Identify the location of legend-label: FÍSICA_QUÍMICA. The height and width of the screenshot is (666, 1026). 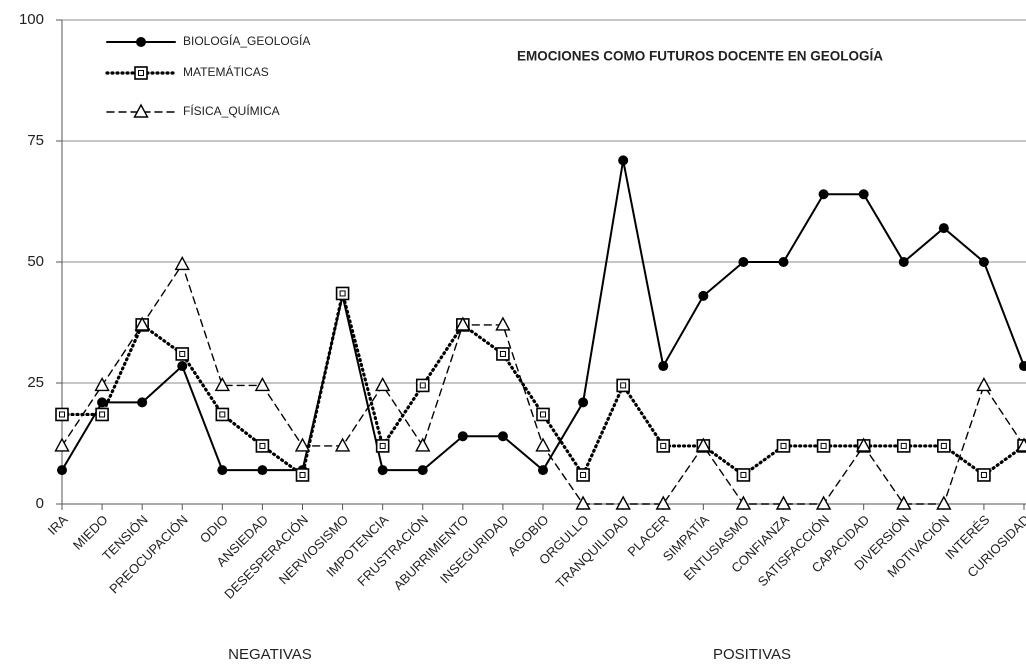
(231, 110).